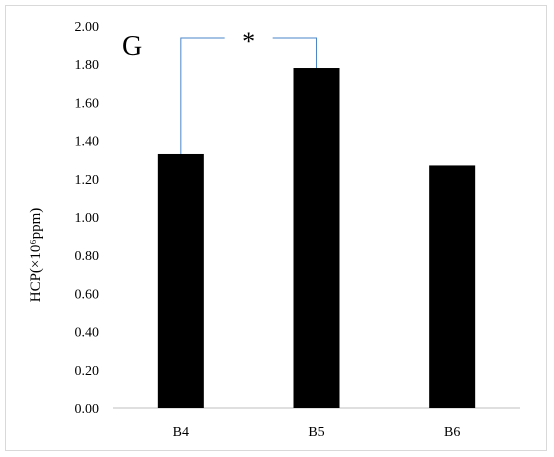 This screenshot has height=457, width=554. Describe the element at coordinates (87, 103) in the screenshot. I see `y-tick-label: 1.60` at that location.